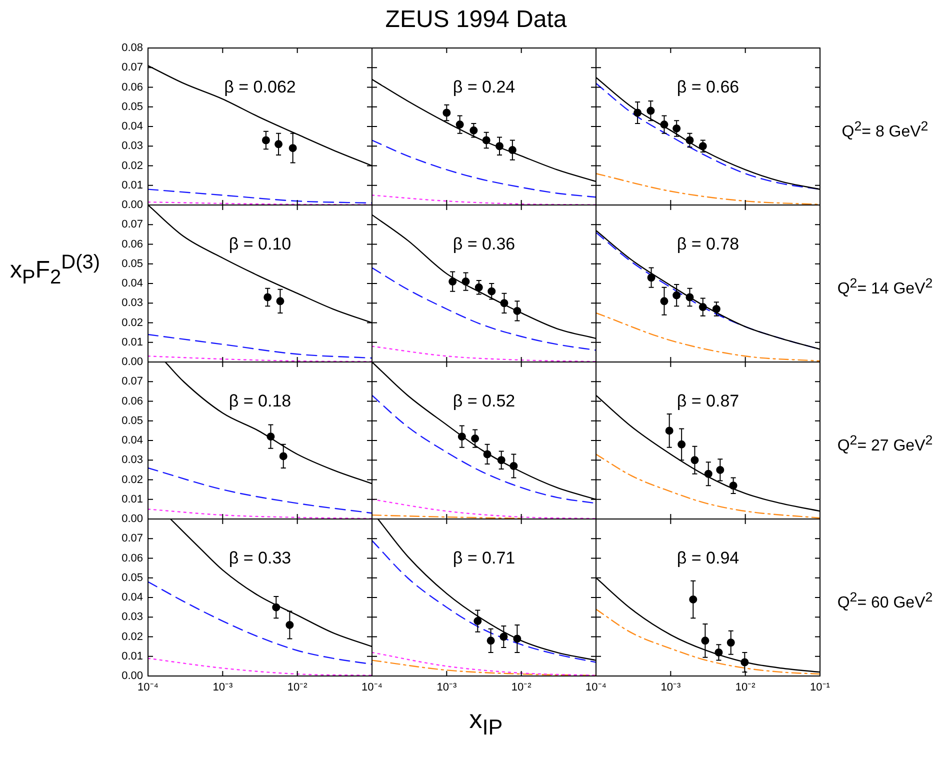  I want to click on annotation: β = 0.36, so click(484, 244).